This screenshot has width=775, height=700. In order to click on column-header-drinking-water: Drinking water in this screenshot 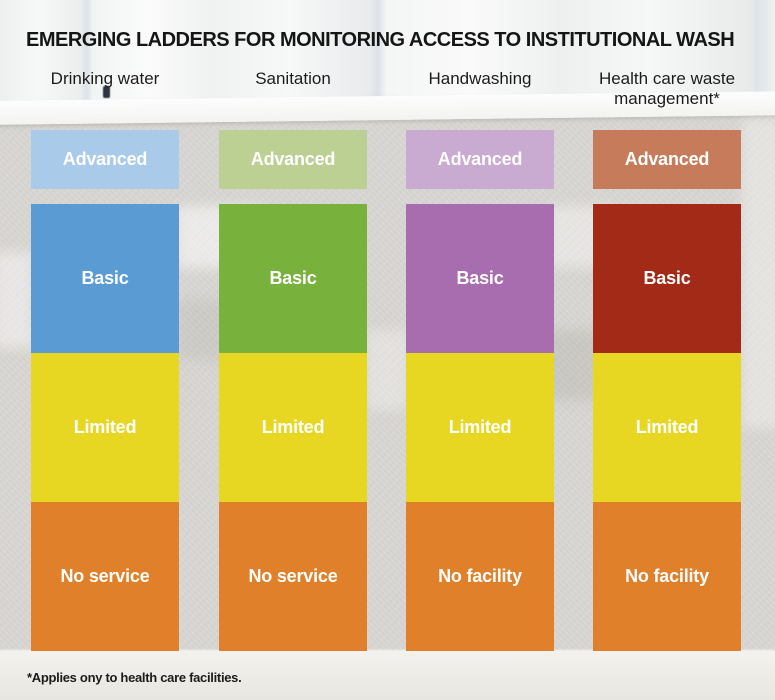, I will do `click(105, 78)`.